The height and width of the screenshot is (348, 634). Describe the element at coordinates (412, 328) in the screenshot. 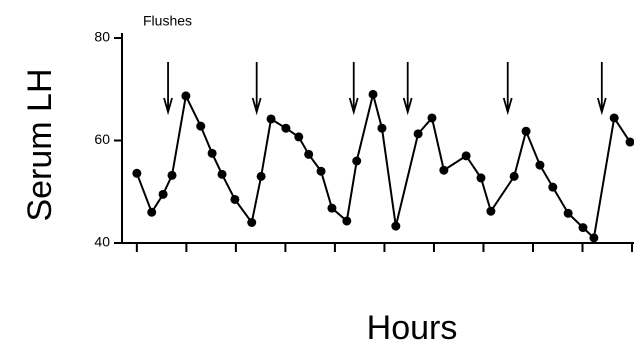

I see `x-axis-label: Hours` at that location.